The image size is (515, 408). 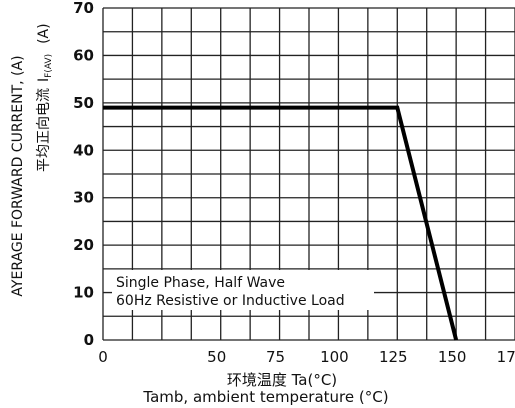 I want to click on y-tick-label: 10, so click(x=83, y=293).